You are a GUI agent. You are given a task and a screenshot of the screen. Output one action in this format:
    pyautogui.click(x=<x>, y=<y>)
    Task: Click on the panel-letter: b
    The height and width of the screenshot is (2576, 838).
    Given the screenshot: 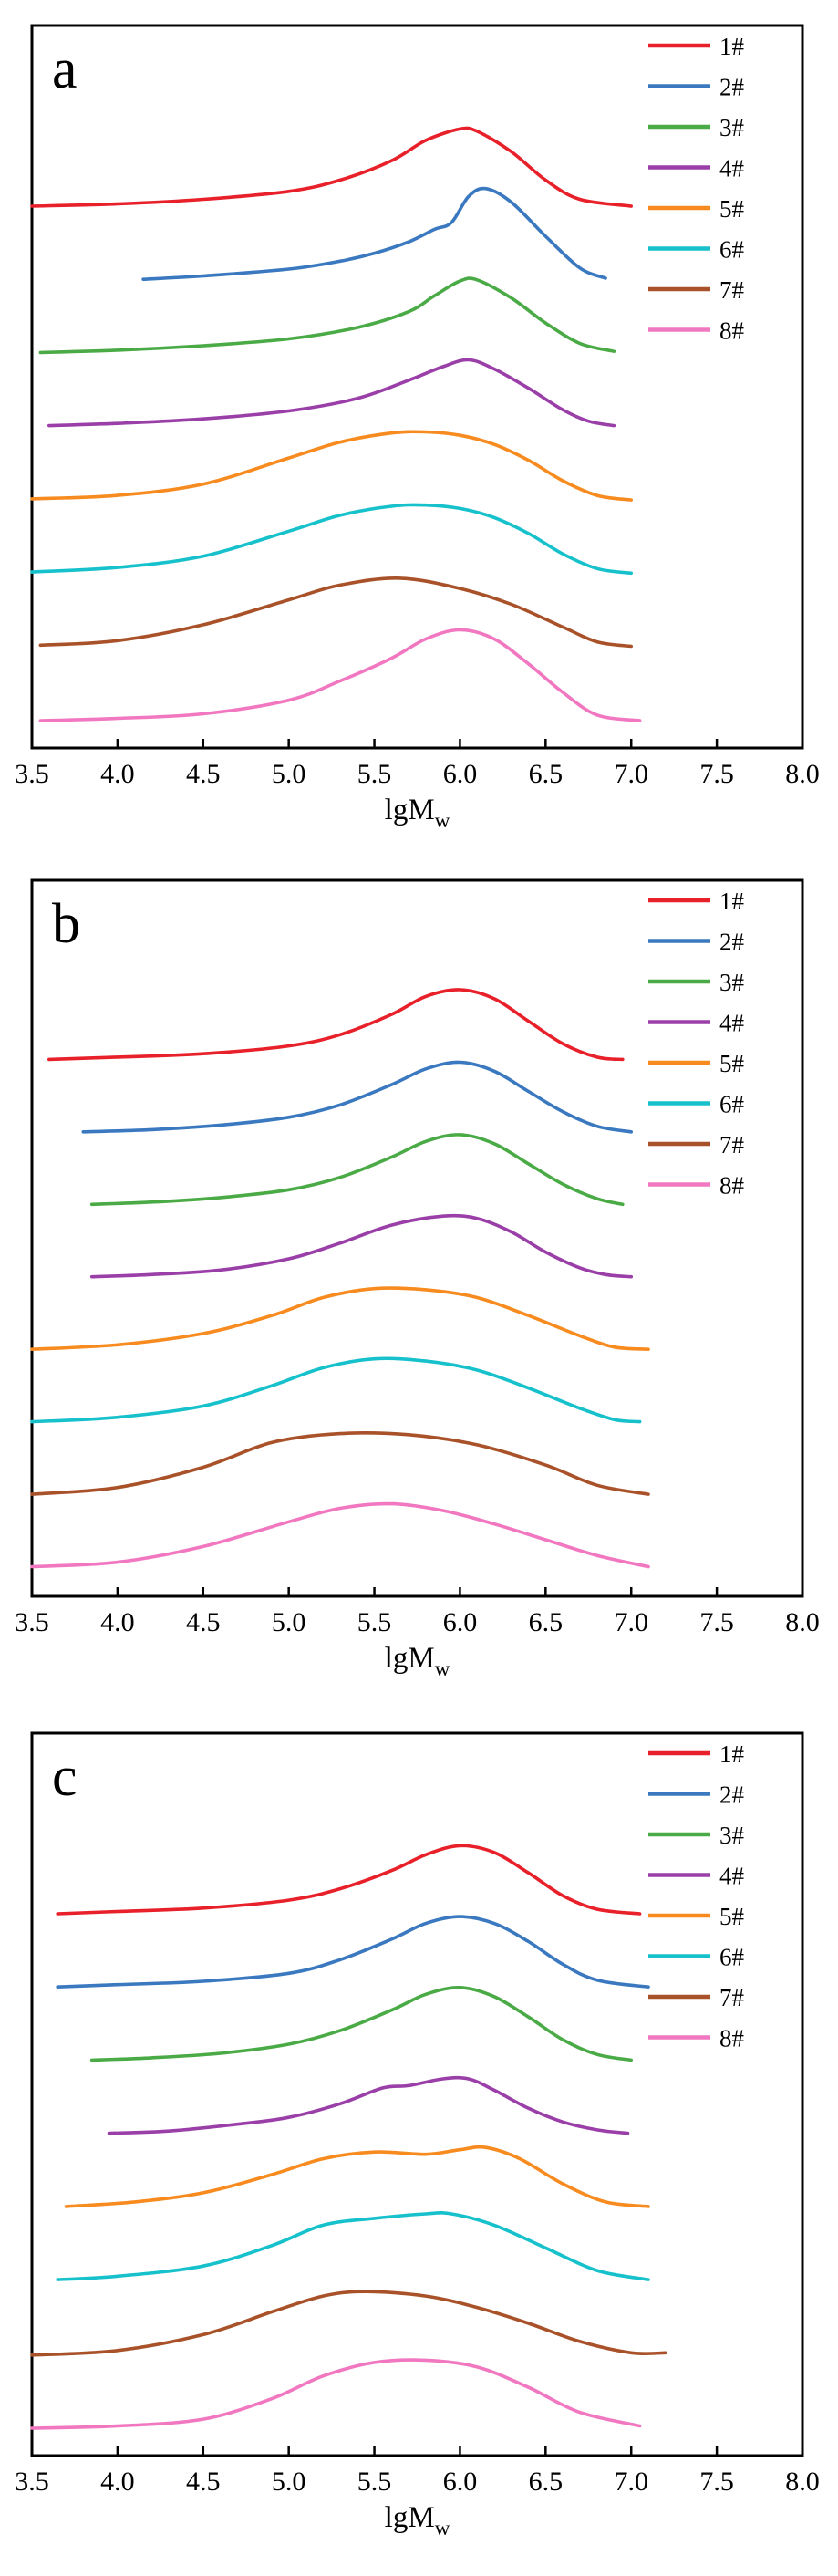 What is the action you would take?
    pyautogui.click(x=66, y=924)
    